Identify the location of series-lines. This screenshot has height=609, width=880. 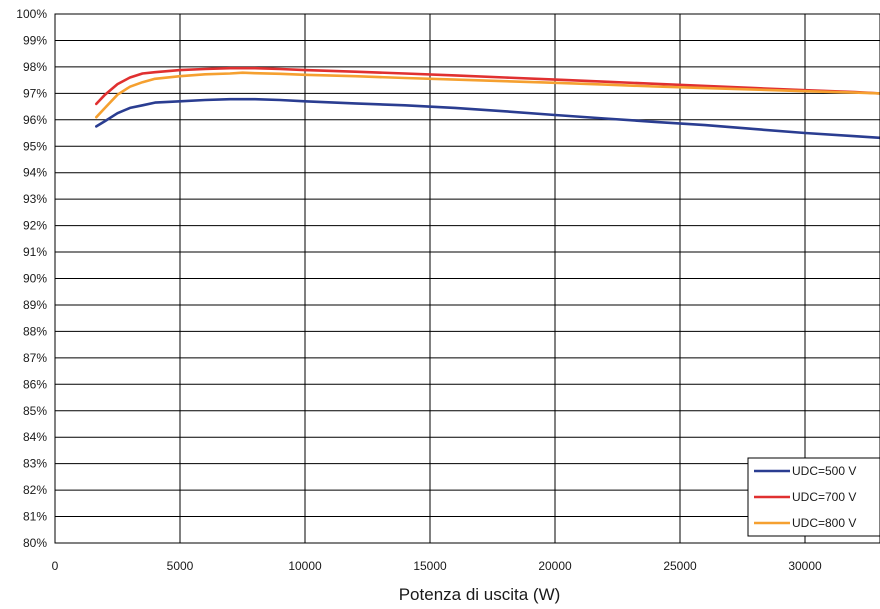
(487, 103).